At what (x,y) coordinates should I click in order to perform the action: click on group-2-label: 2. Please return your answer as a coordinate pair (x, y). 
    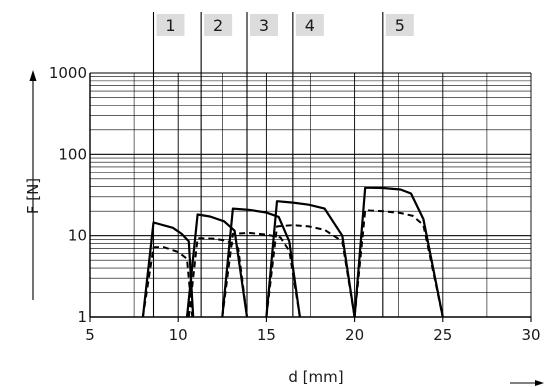
    Looking at the image, I should click on (218, 25).